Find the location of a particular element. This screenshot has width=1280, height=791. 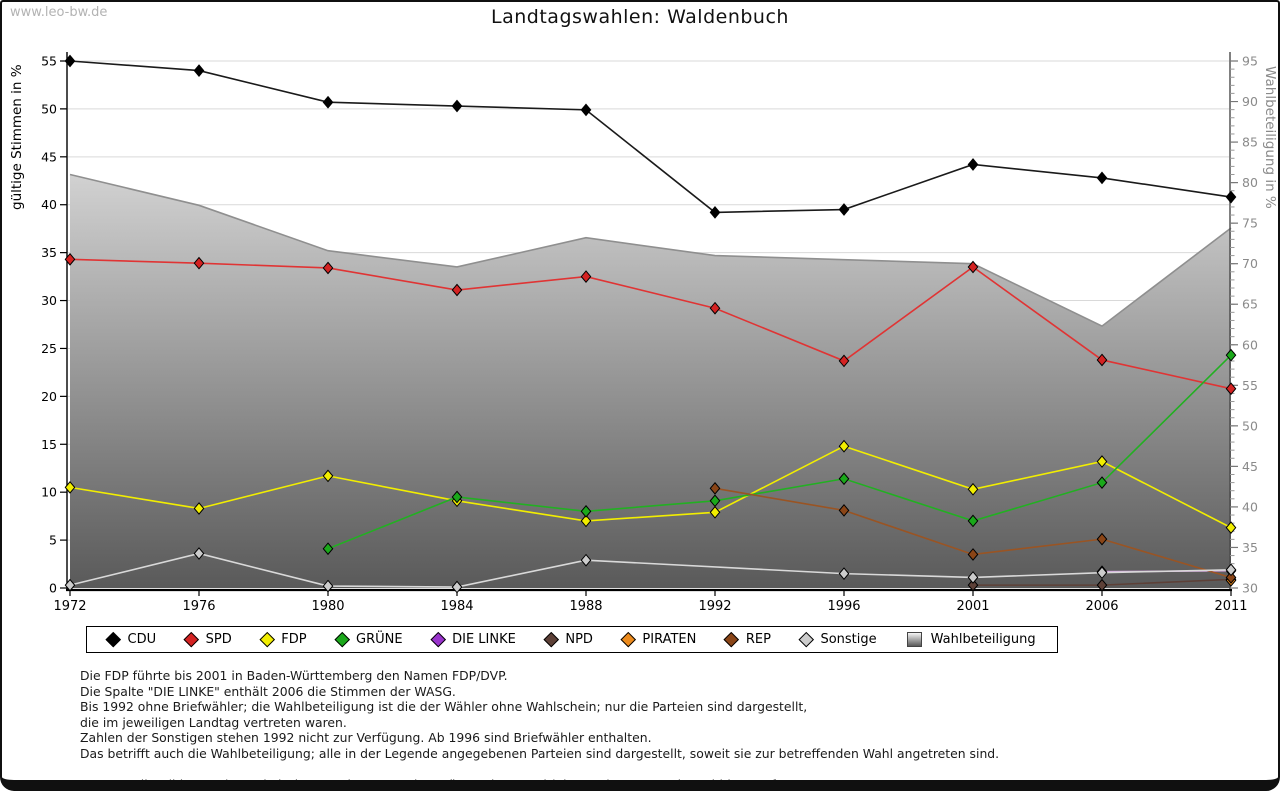

svg-text: 1972 is located at coordinates (69, 606).